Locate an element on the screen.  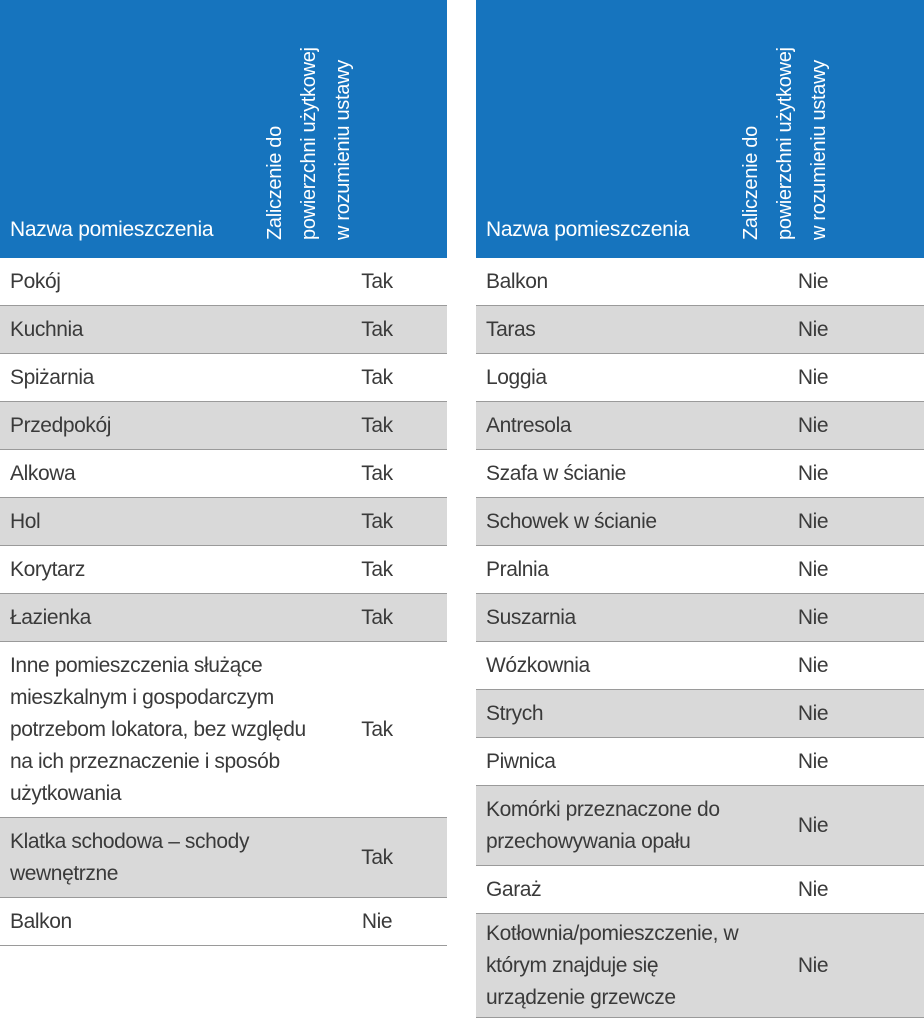
table-row: Alkowa Tak is located at coordinates (223, 474).